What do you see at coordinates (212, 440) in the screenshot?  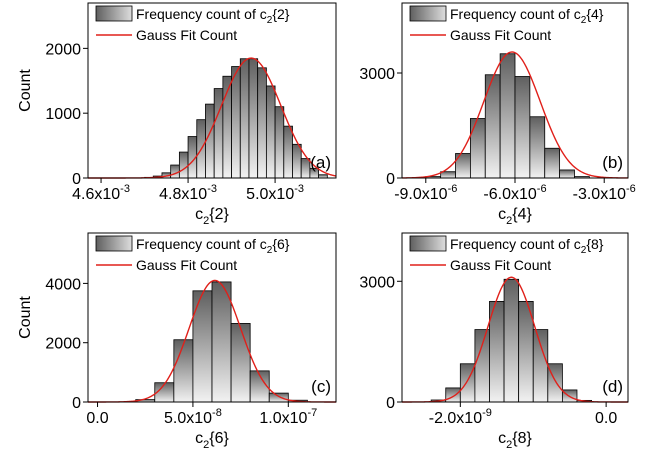 I see `x-axis-title: c2{6}` at bounding box center [212, 440].